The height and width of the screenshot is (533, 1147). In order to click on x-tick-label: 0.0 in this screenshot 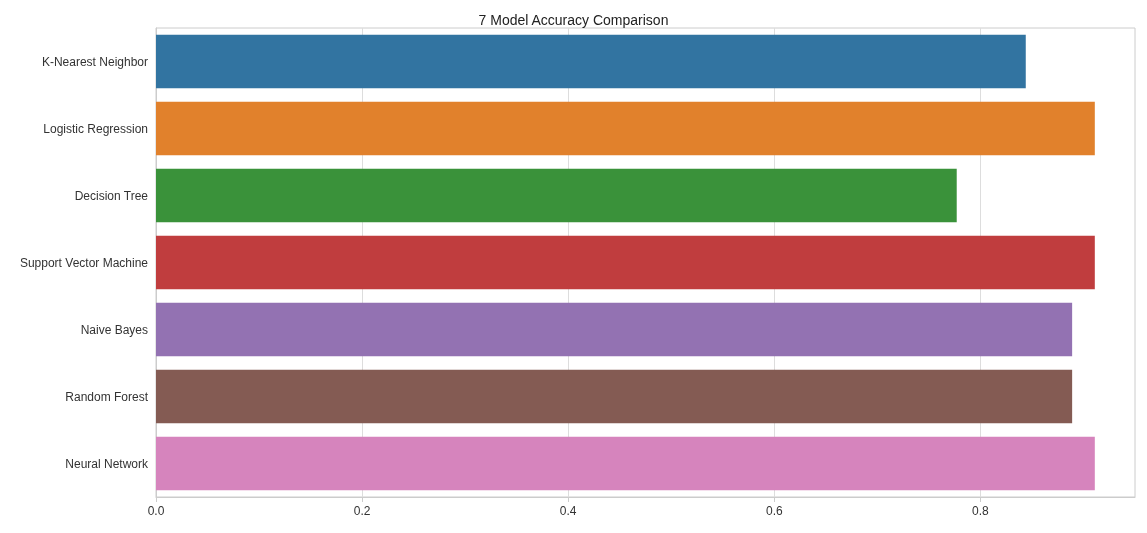, I will do `click(156, 511)`.